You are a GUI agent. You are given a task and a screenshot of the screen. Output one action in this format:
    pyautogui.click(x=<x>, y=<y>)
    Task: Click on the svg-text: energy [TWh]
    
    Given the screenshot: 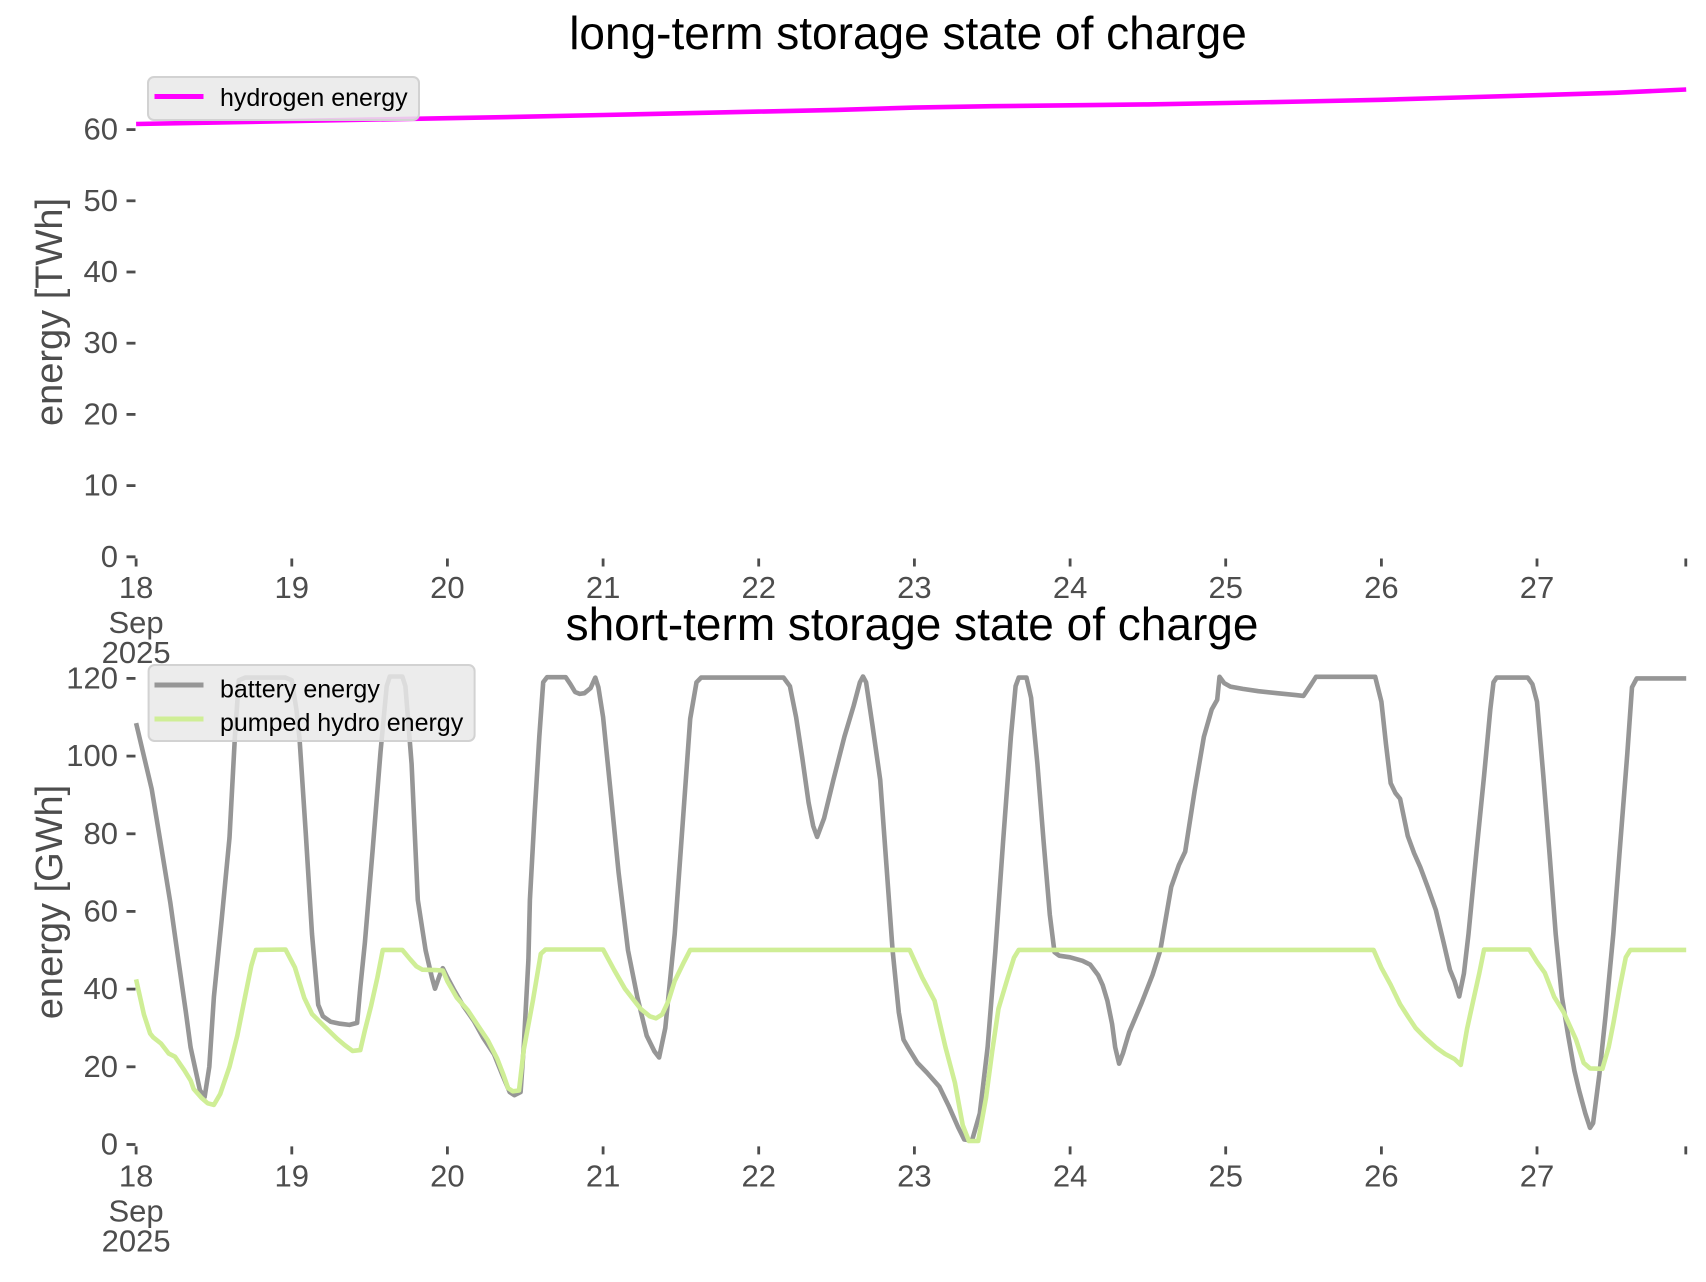 What is the action you would take?
    pyautogui.click(x=50, y=312)
    